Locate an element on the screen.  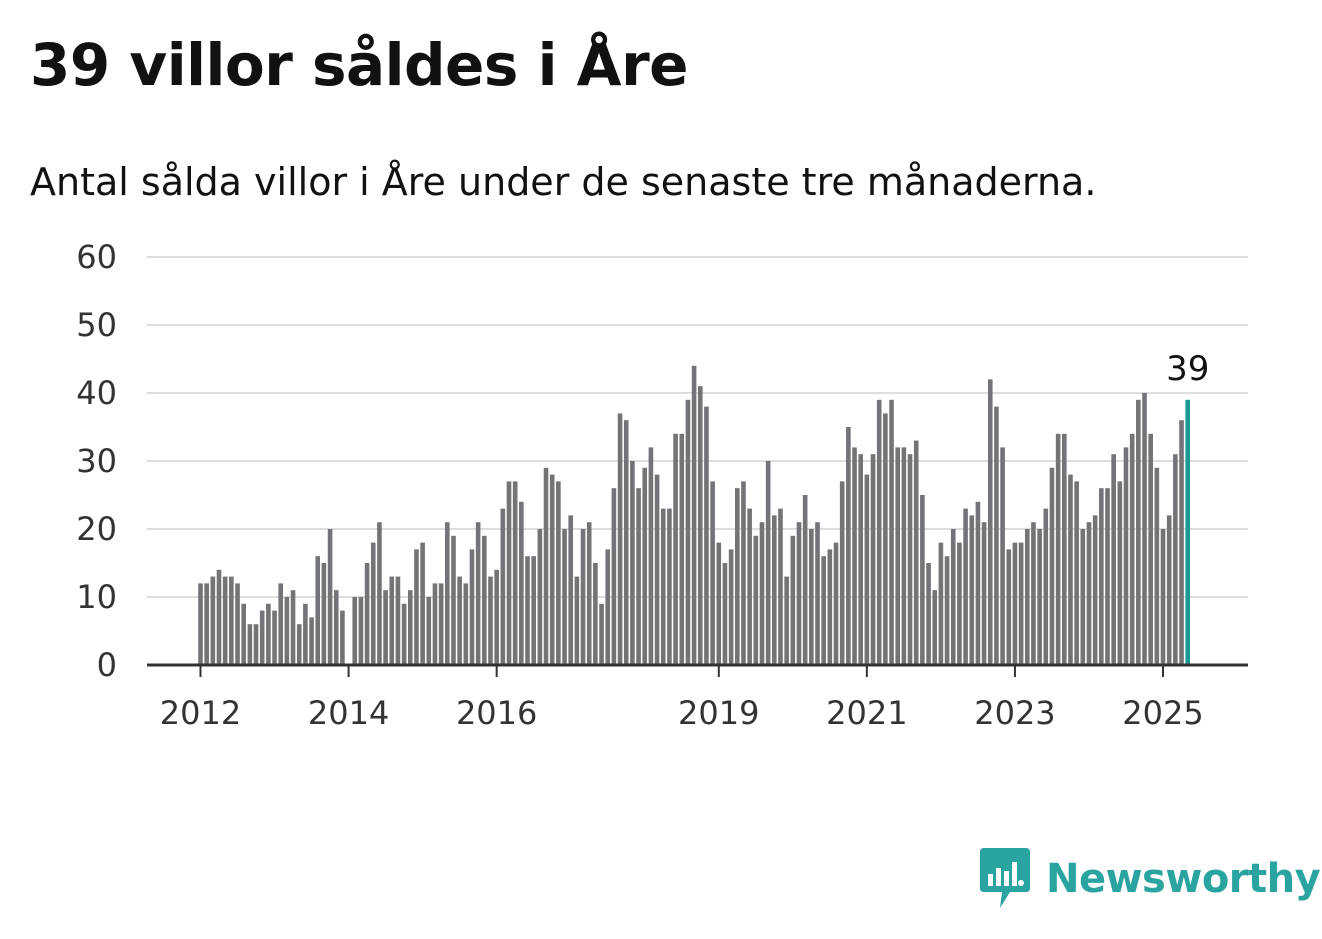
newsworthy-brand: Newsworthy is located at coordinates (1150, 879).